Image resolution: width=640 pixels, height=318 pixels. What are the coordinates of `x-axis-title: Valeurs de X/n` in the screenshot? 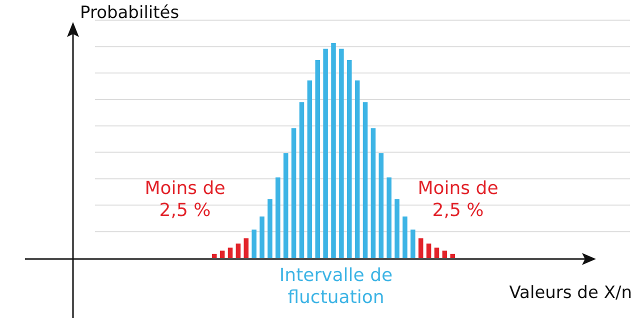 It's located at (570, 293).